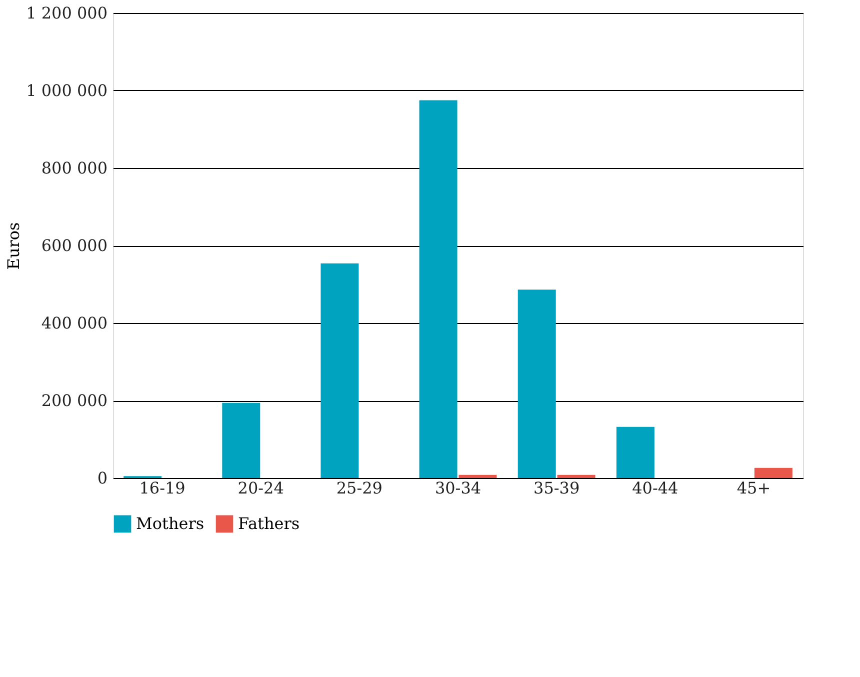  What do you see at coordinates (67, 90) in the screenshot?
I see `y-tick-label: 1 000 000` at bounding box center [67, 90].